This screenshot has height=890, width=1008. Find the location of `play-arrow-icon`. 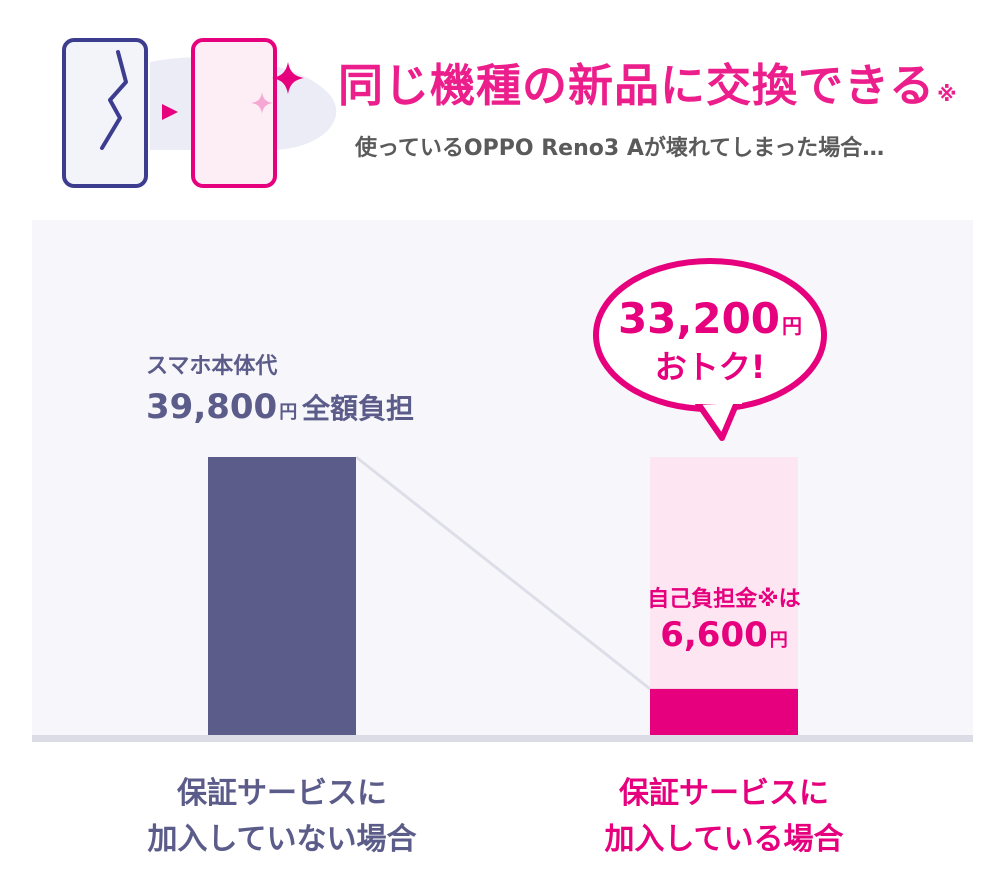

play-arrow-icon is located at coordinates (170, 112).